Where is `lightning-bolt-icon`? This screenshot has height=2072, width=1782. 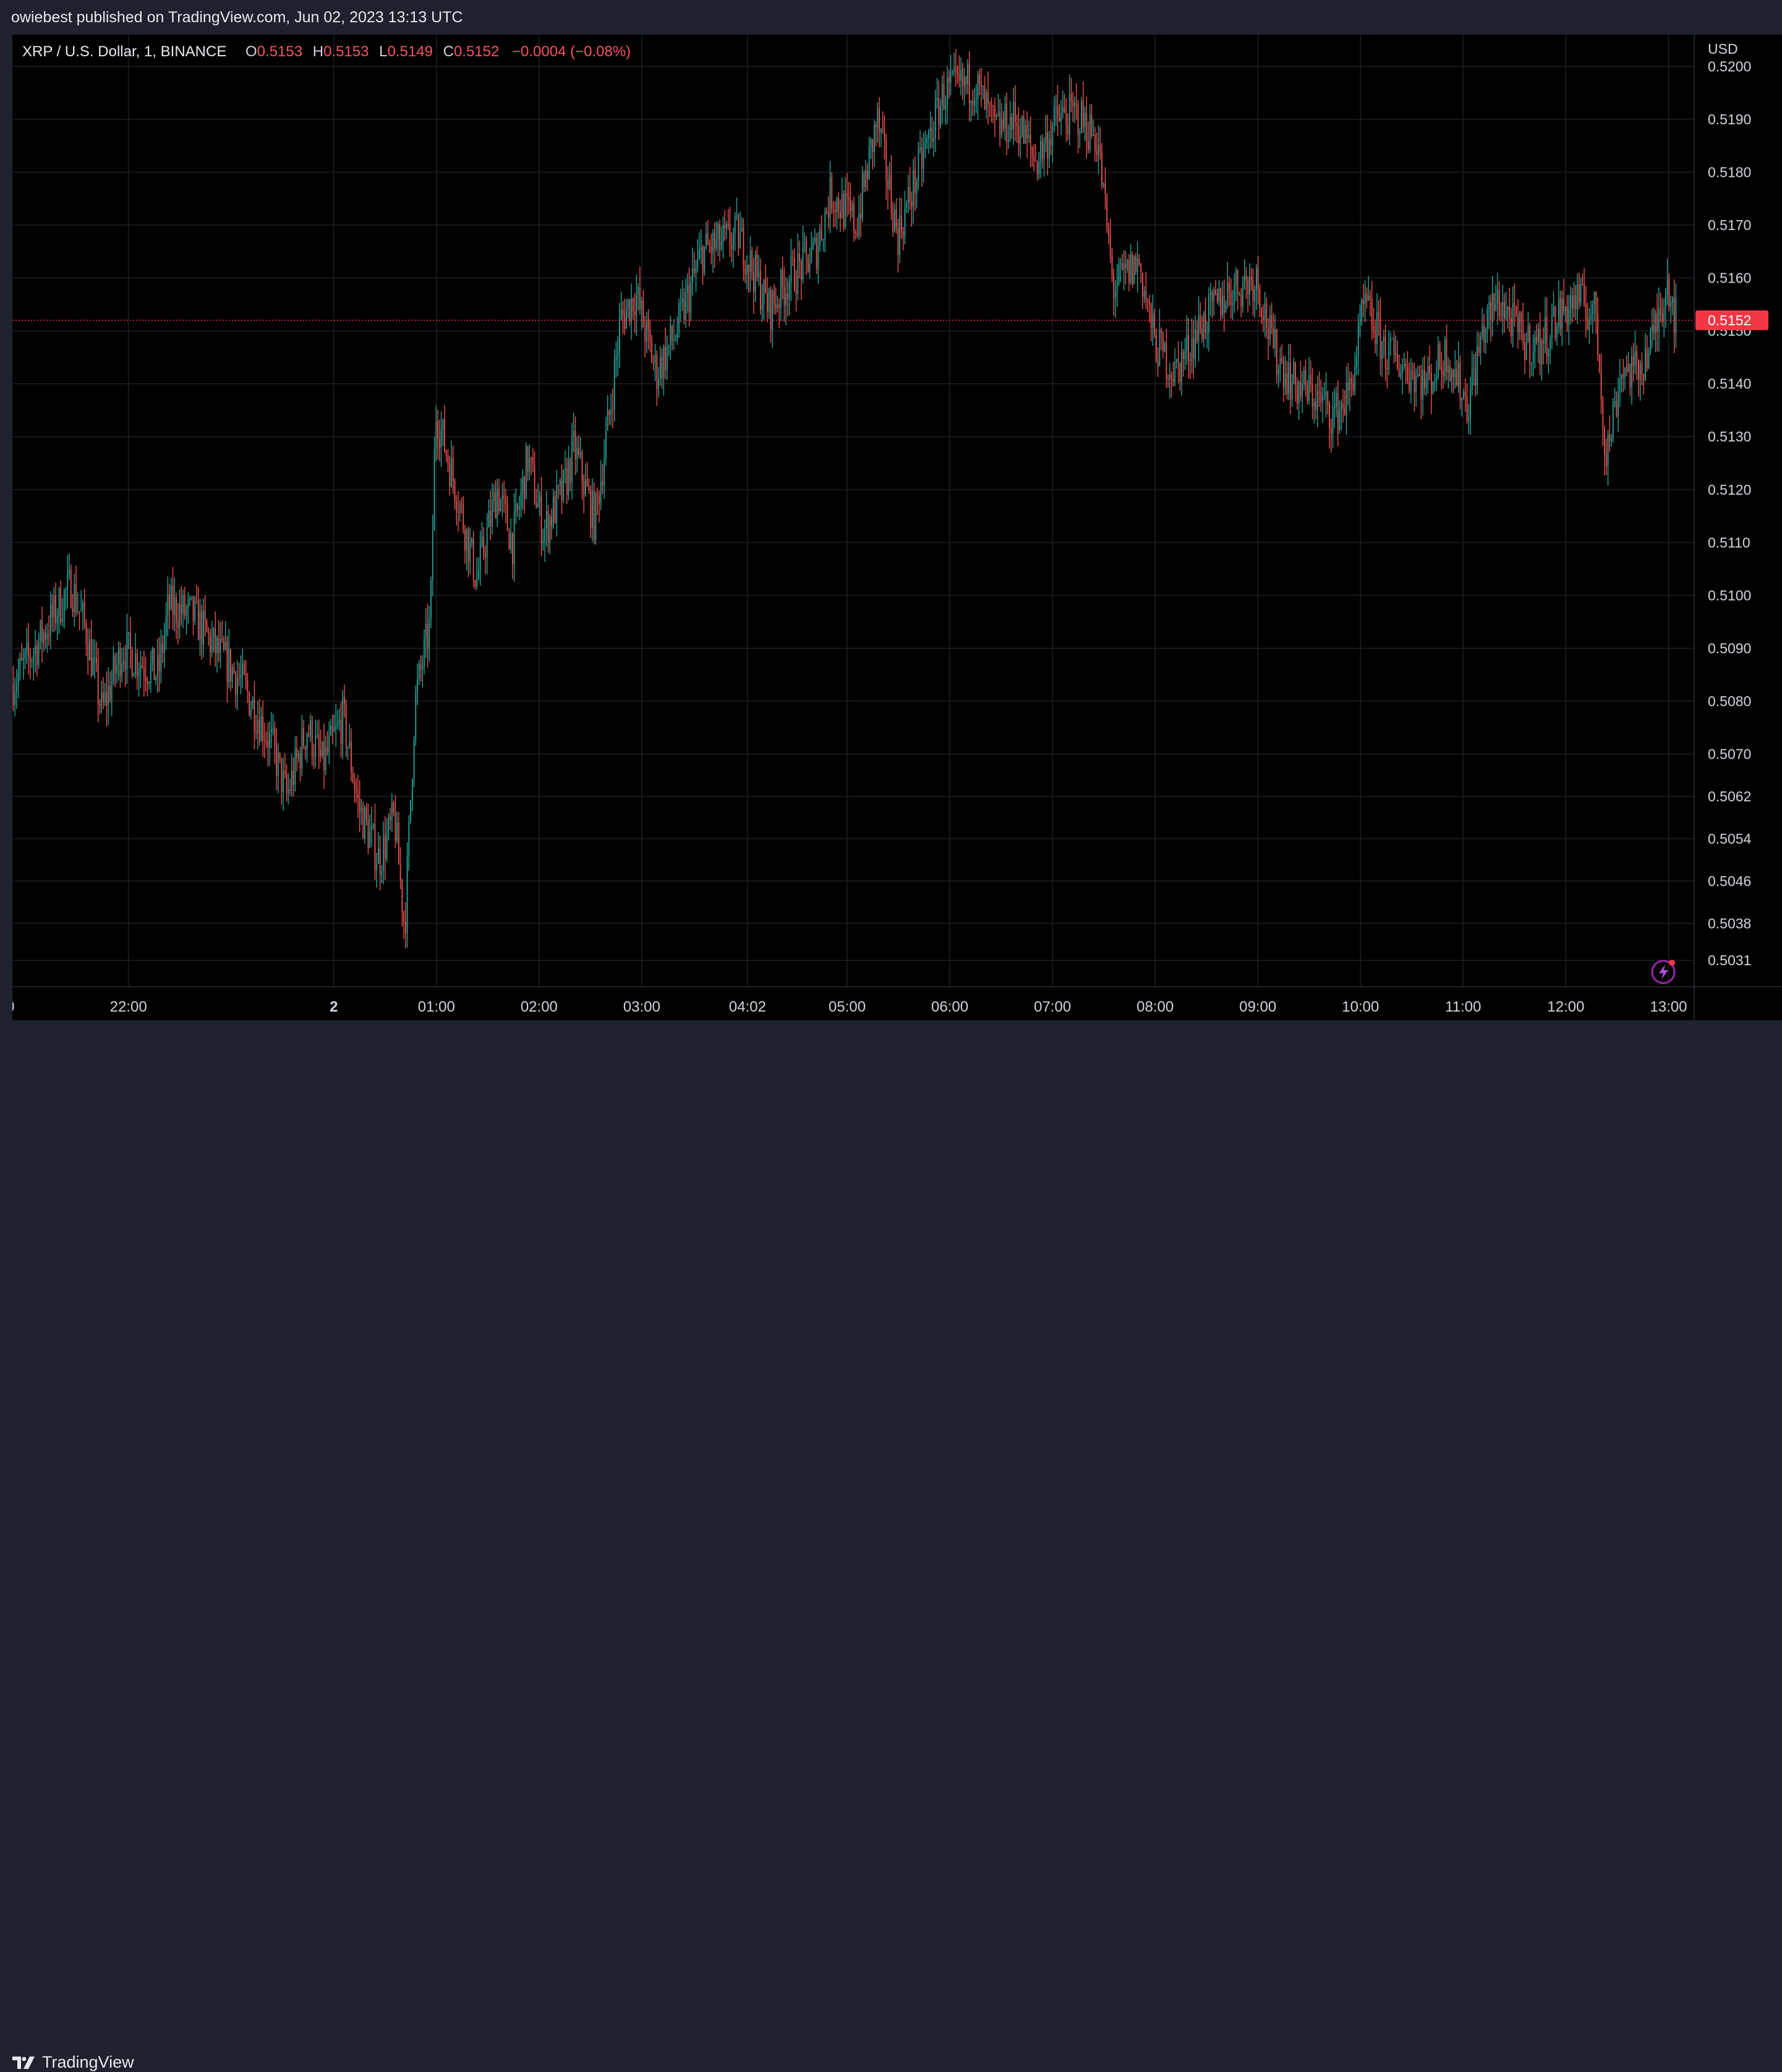
lightning-bolt-icon is located at coordinates (1664, 972).